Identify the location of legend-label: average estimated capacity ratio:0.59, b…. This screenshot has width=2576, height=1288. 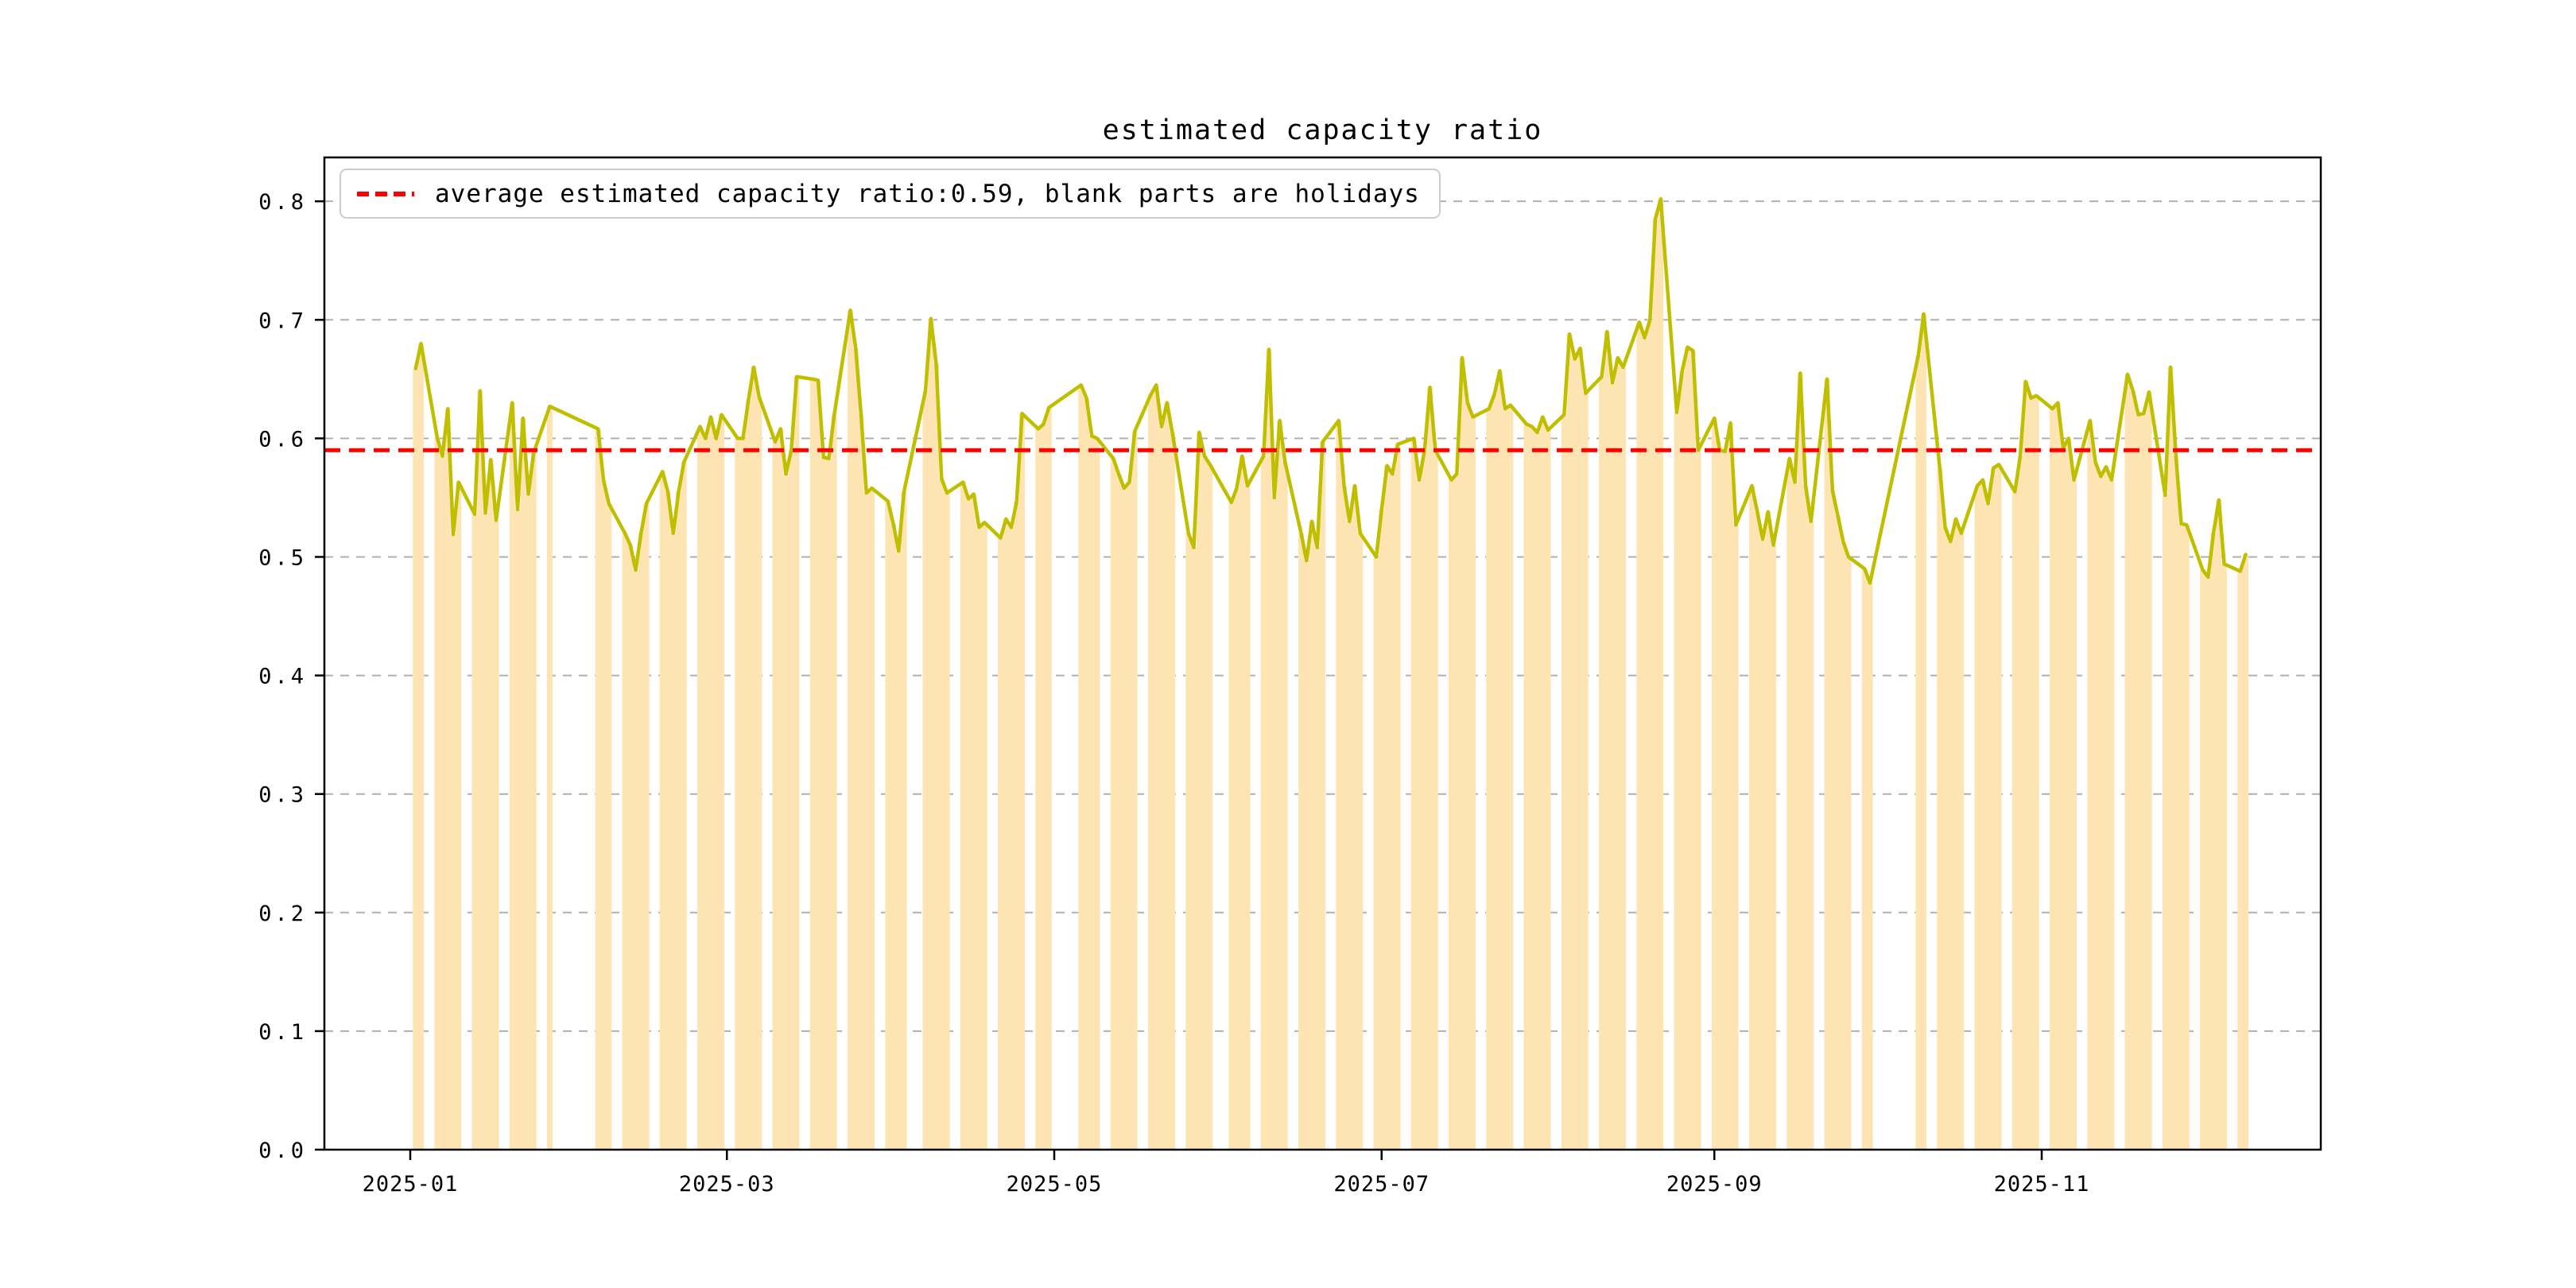
(927, 193).